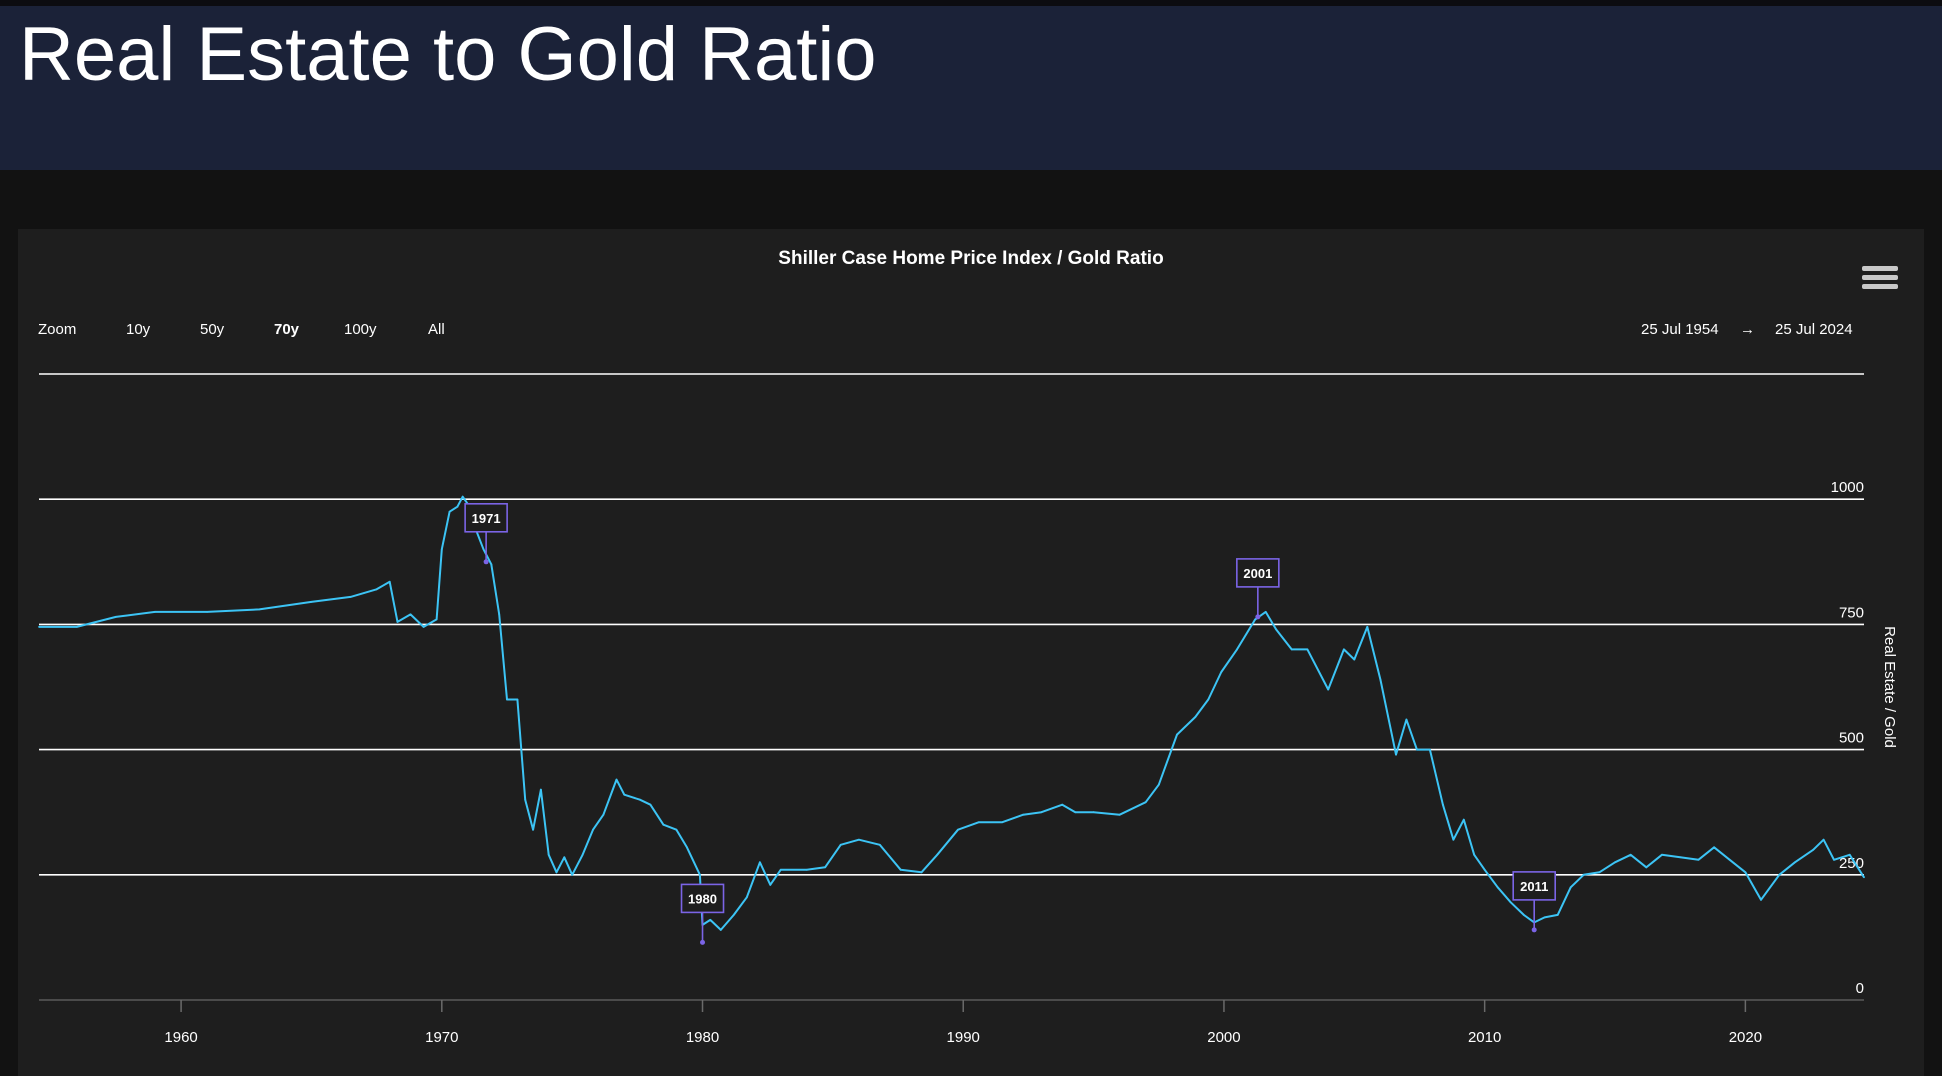 Image resolution: width=1942 pixels, height=1076 pixels. What do you see at coordinates (436, 329) in the screenshot?
I see `zoom-button-all: All` at bounding box center [436, 329].